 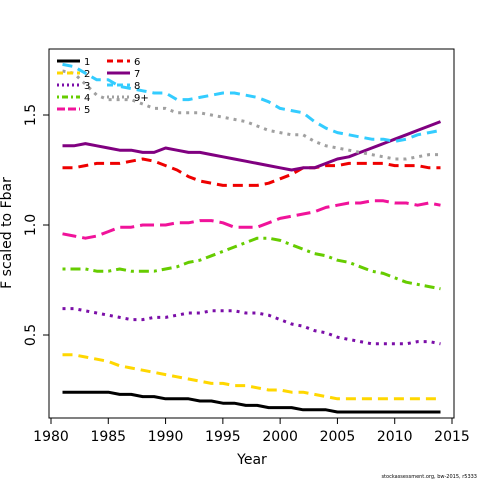 I want to click on y-tick-label: 0.5, so click(x=31, y=335).